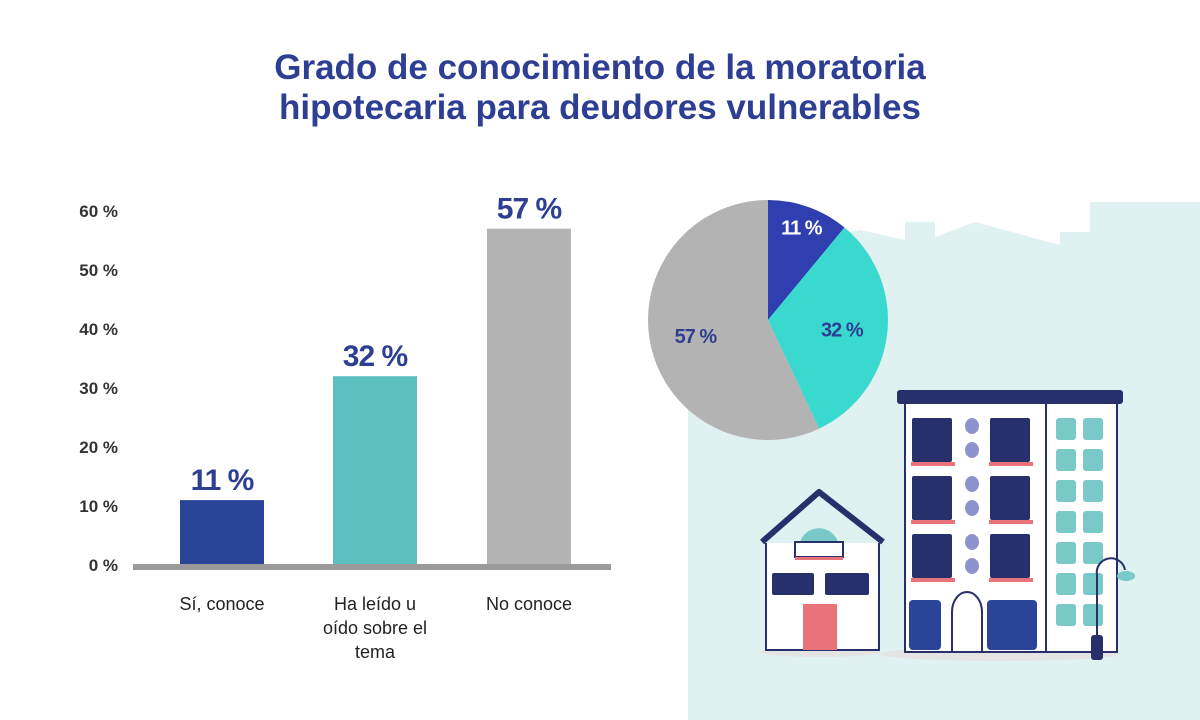 This screenshot has width=1200, height=720. What do you see at coordinates (696, 337) in the screenshot?
I see `pie-data-label: 57 %` at bounding box center [696, 337].